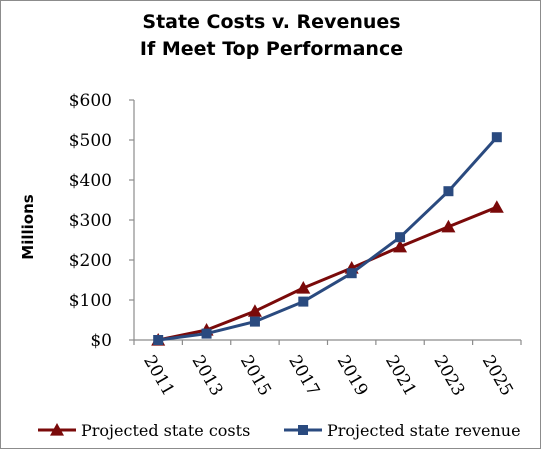 This screenshot has width=543, height=451. I want to click on x-tick-label: 2015, so click(255, 375).